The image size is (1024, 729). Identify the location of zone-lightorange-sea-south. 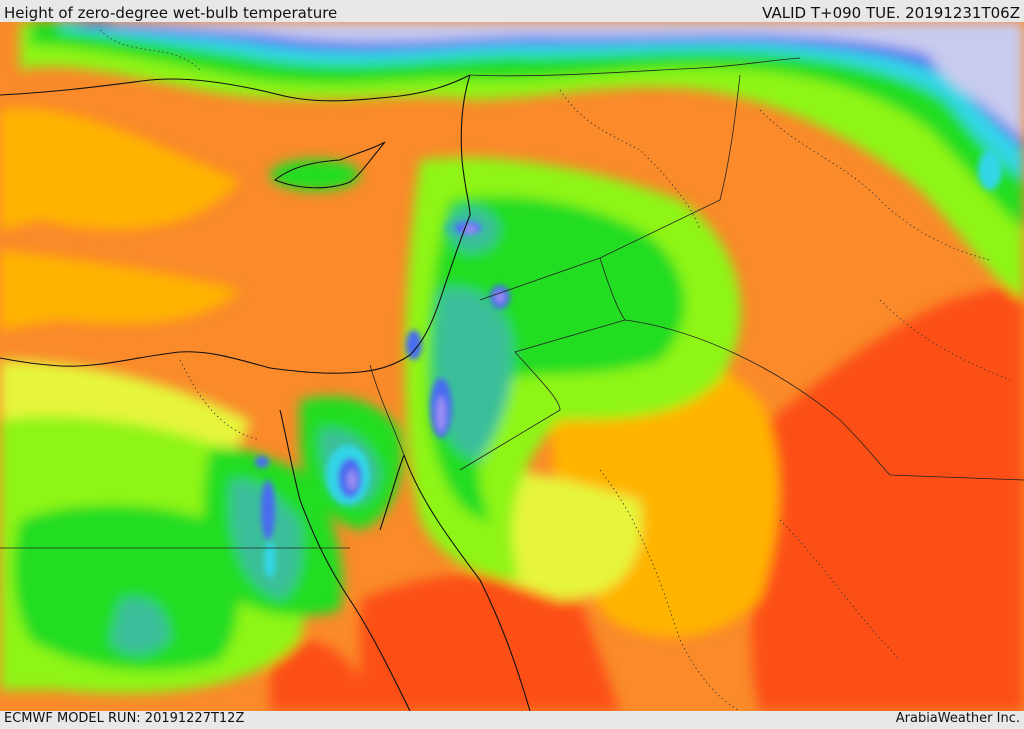
(120, 290).